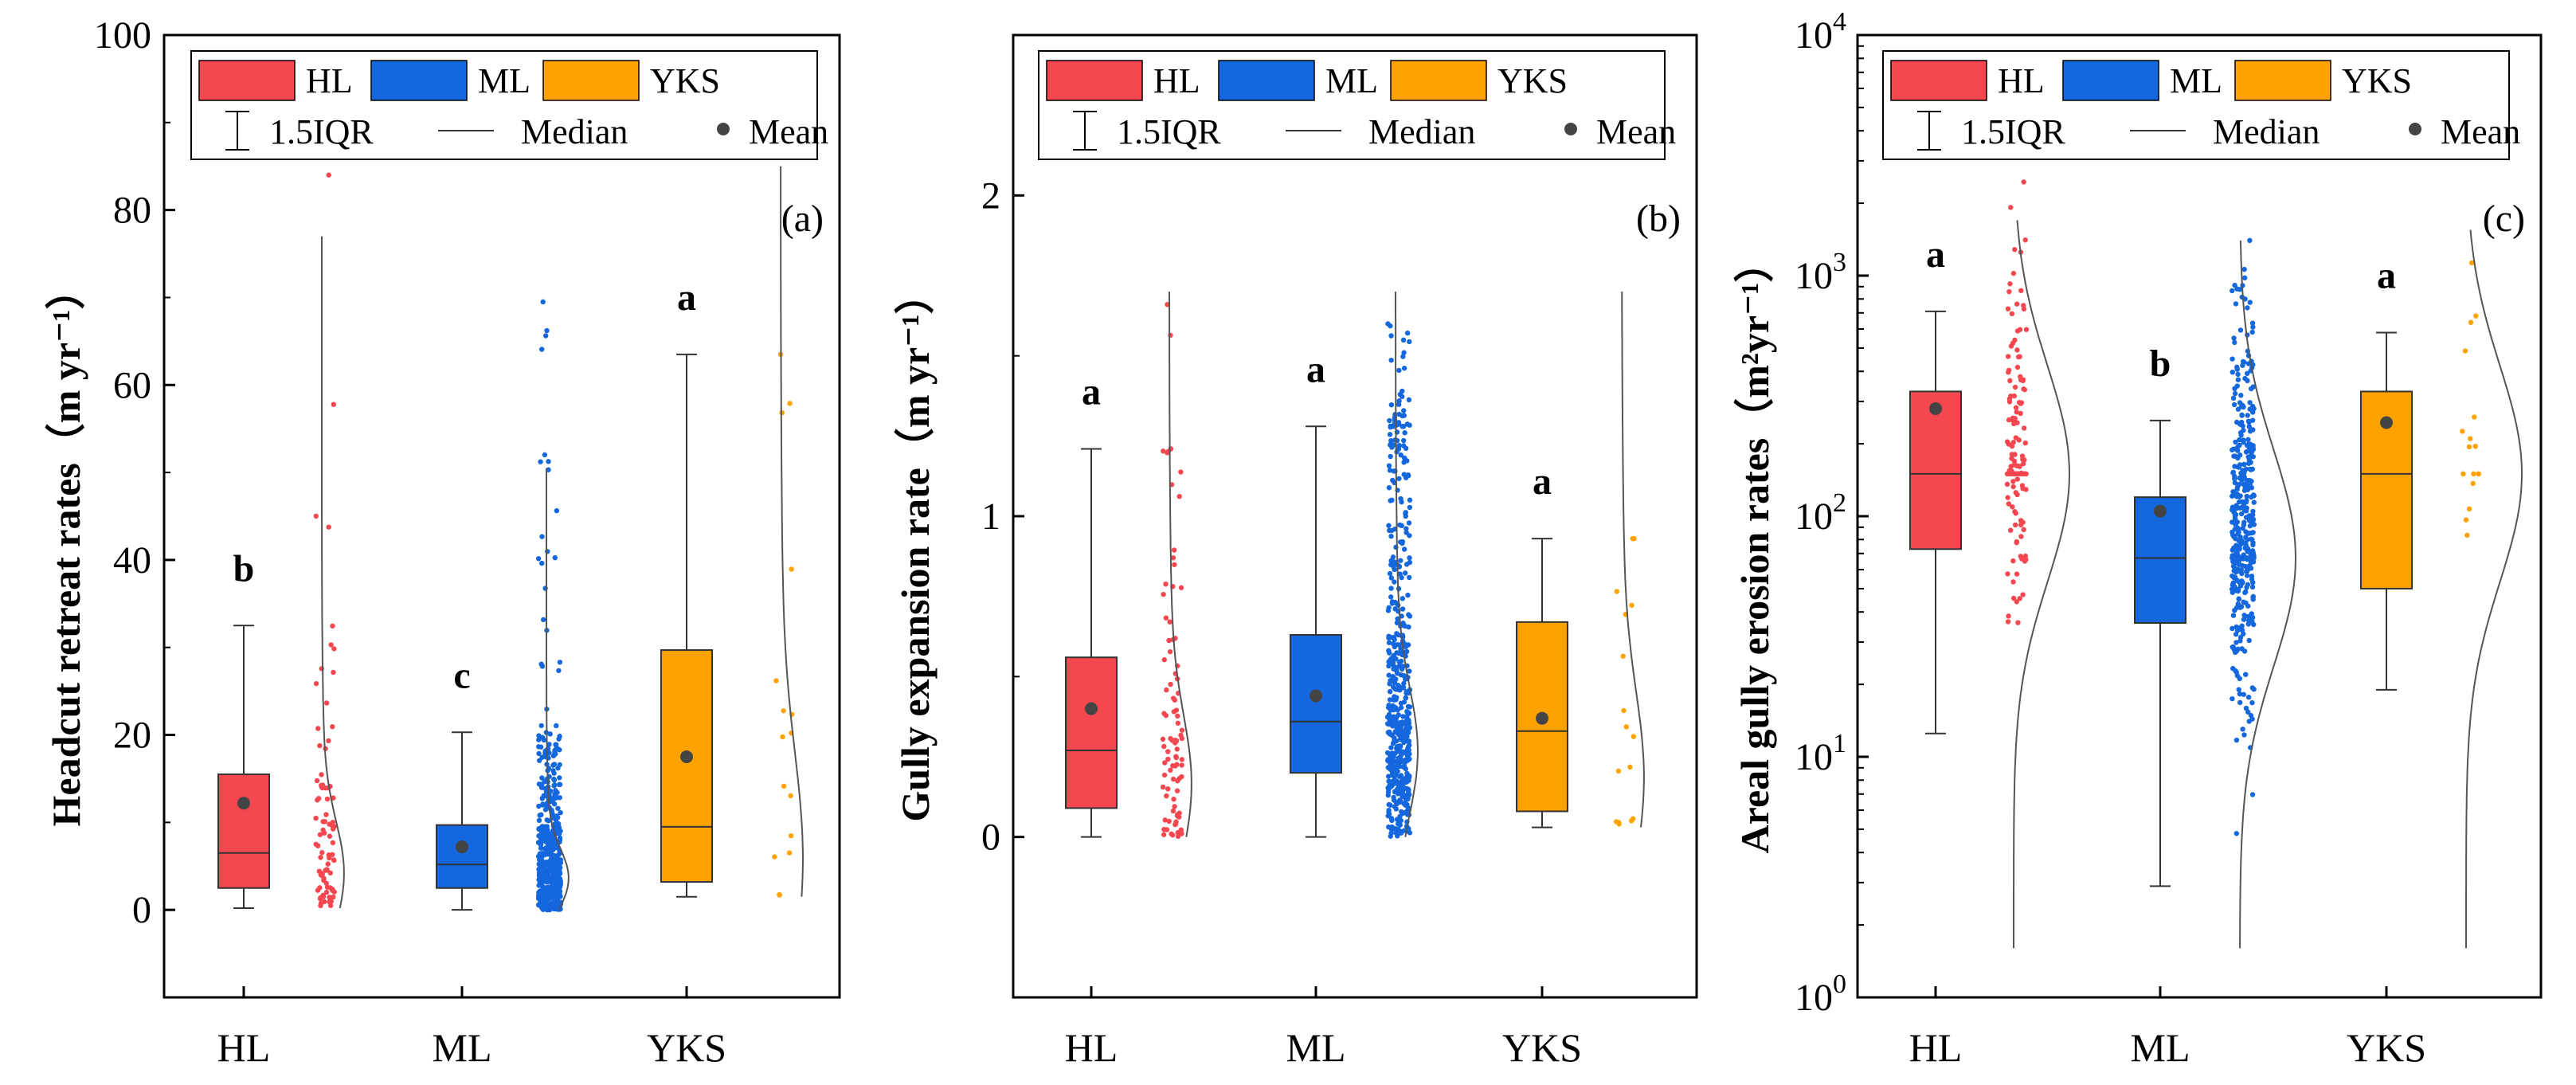 The image size is (2576, 1085). Describe the element at coordinates (686, 1047) in the screenshot. I see `x-tick-label-yks: YKS` at that location.